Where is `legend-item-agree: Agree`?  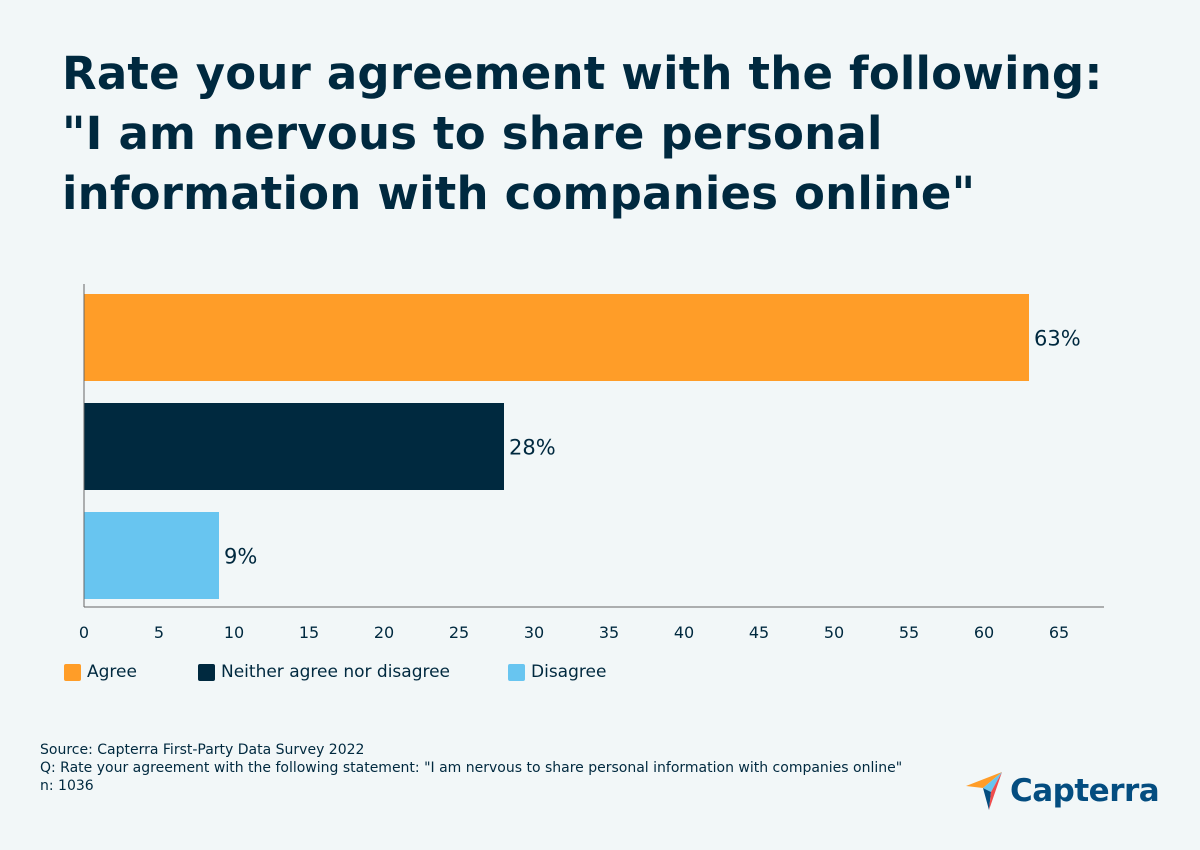 legend-item-agree: Agree is located at coordinates (131, 672).